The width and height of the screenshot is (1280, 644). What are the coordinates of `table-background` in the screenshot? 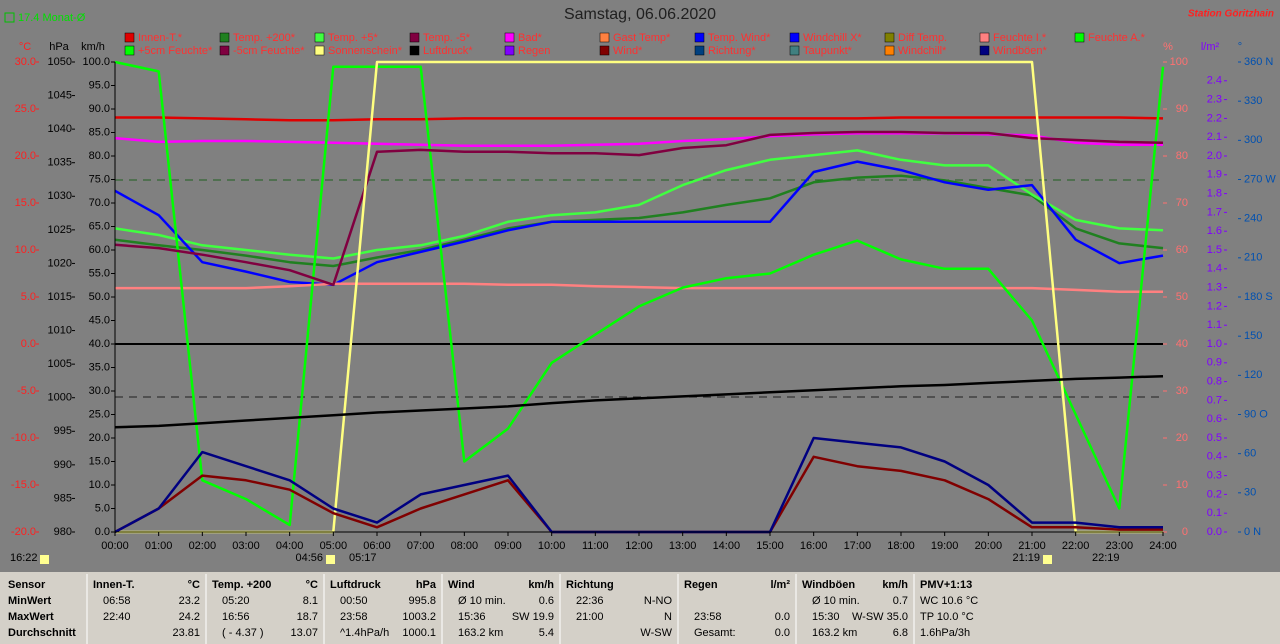 It's located at (640, 608).